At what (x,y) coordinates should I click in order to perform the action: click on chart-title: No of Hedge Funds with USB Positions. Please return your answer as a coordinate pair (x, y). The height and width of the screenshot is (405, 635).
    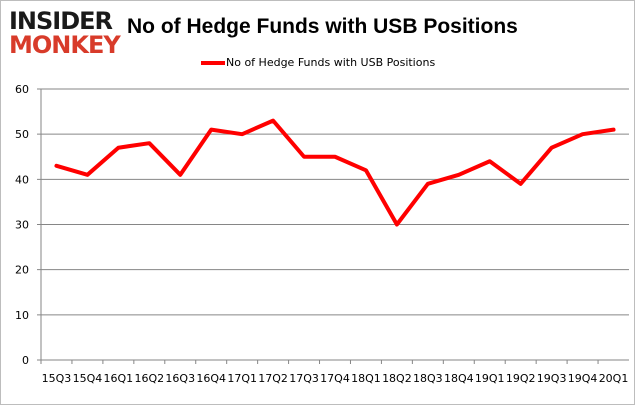
    Looking at the image, I should click on (322, 26).